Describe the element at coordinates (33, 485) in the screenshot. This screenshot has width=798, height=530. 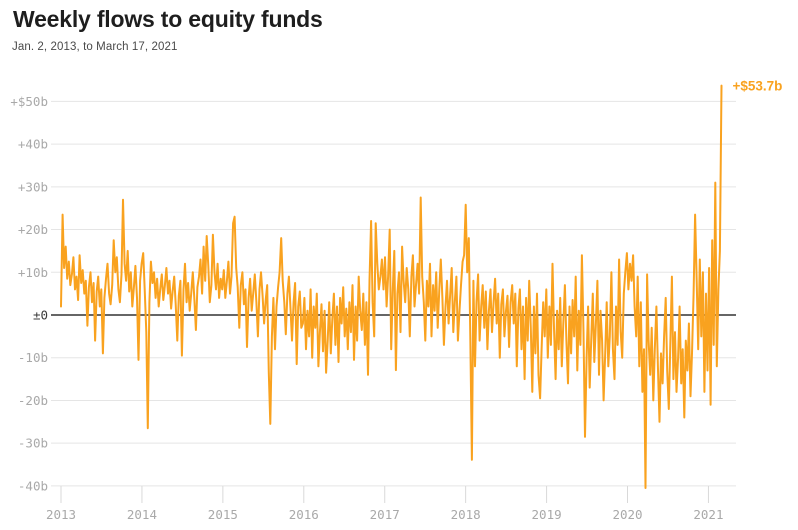
I see `y-tick-label: -40b` at that location.